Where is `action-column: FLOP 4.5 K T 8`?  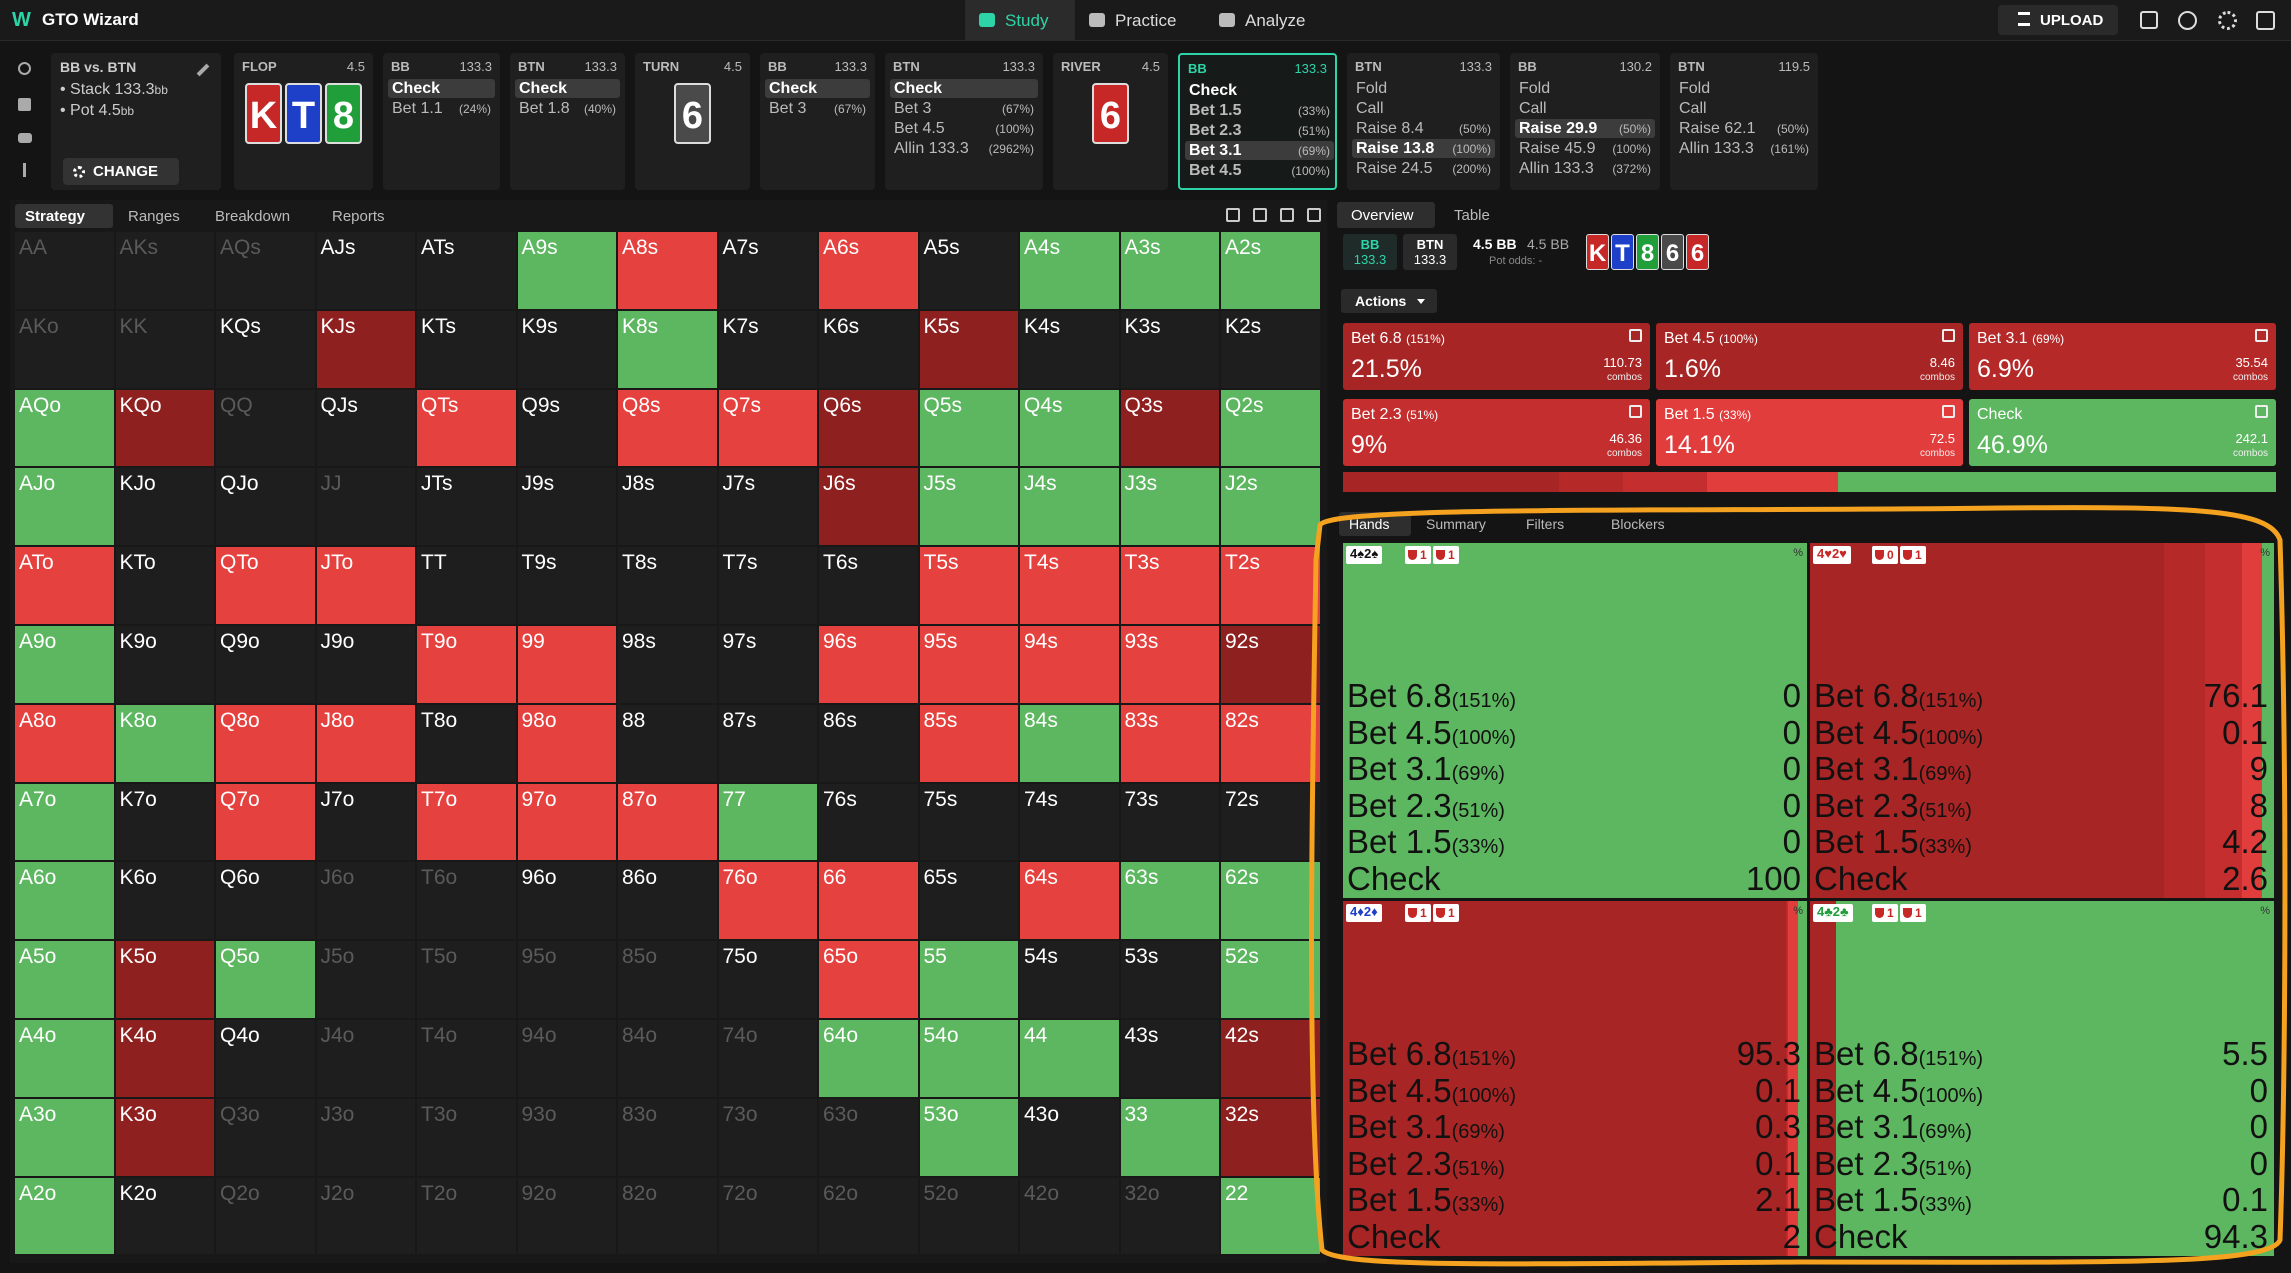
action-column: FLOP 4.5 K T 8 is located at coordinates (303, 121).